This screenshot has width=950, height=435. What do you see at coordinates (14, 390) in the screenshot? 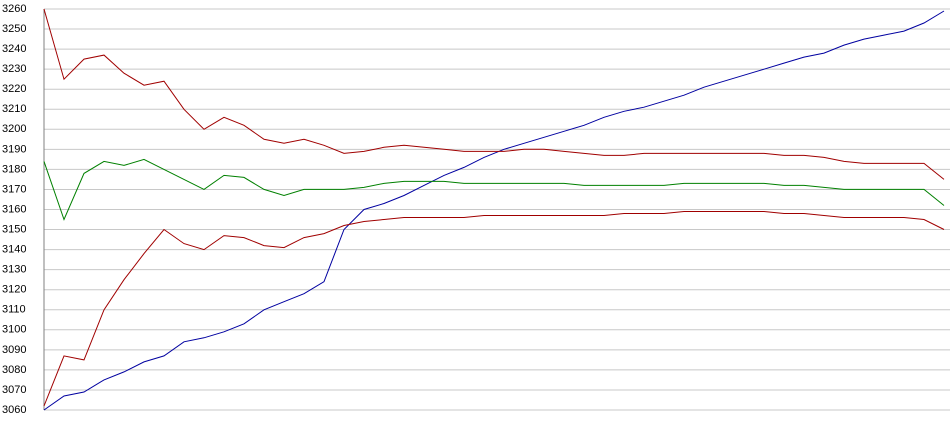
I see `y-tick-label: 3070` at bounding box center [14, 390].